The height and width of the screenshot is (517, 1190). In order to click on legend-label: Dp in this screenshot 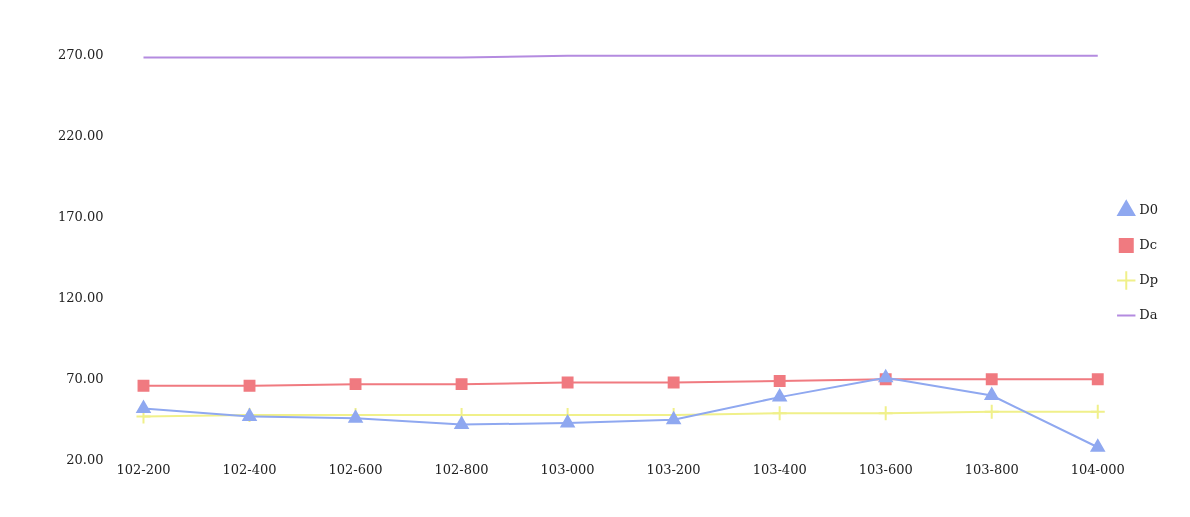, I will do `click(1149, 279)`.